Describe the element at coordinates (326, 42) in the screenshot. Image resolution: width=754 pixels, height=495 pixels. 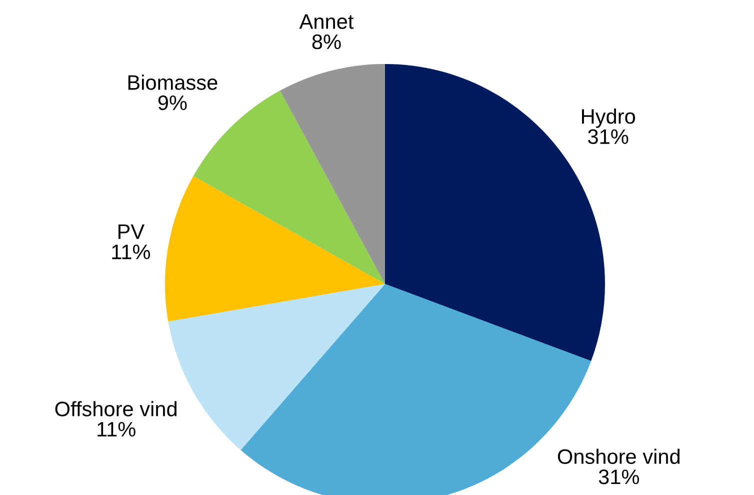
I see `data-label: 8%` at that location.